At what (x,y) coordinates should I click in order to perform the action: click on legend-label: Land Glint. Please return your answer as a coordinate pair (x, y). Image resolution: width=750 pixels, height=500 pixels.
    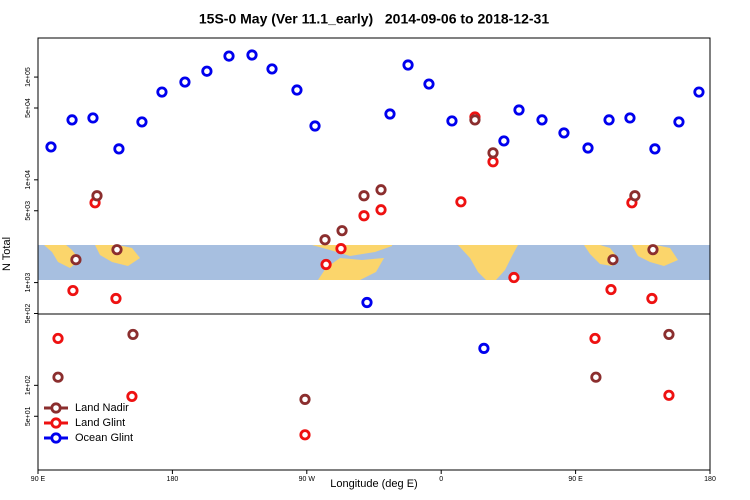
    Looking at the image, I should click on (100, 423).